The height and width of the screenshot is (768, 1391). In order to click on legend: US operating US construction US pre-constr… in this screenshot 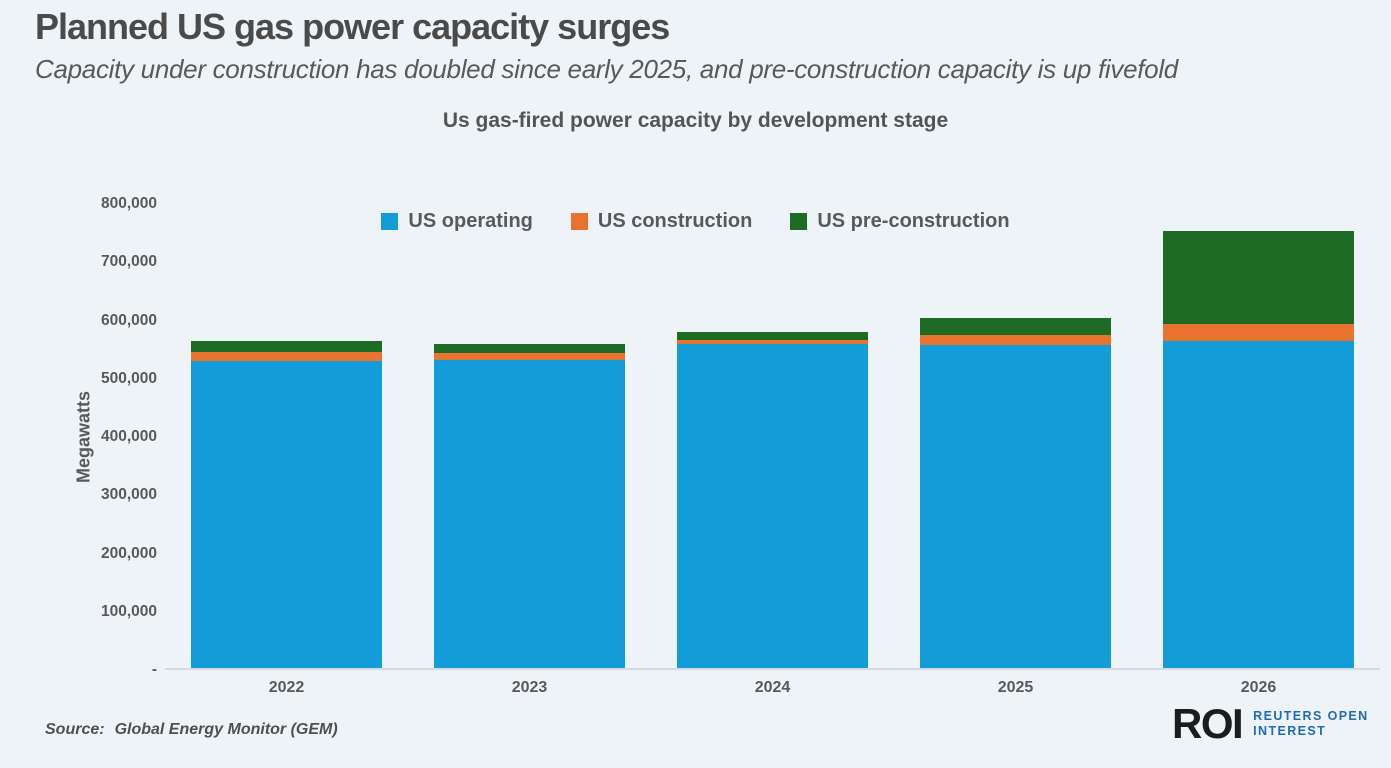, I will do `click(695, 221)`.